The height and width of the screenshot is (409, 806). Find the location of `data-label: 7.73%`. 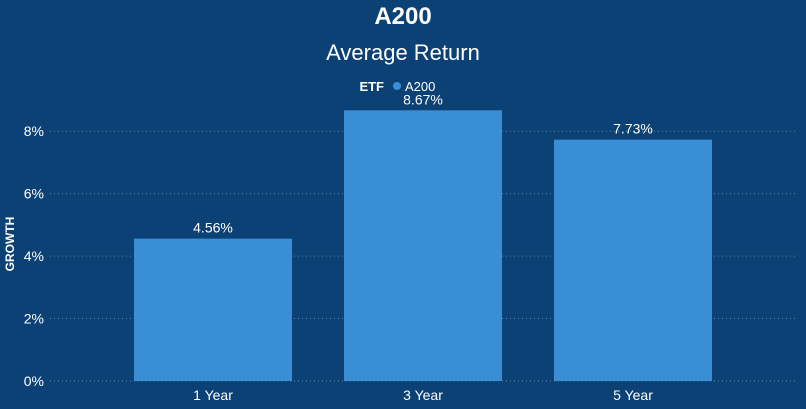

data-label: 7.73% is located at coordinates (633, 129).